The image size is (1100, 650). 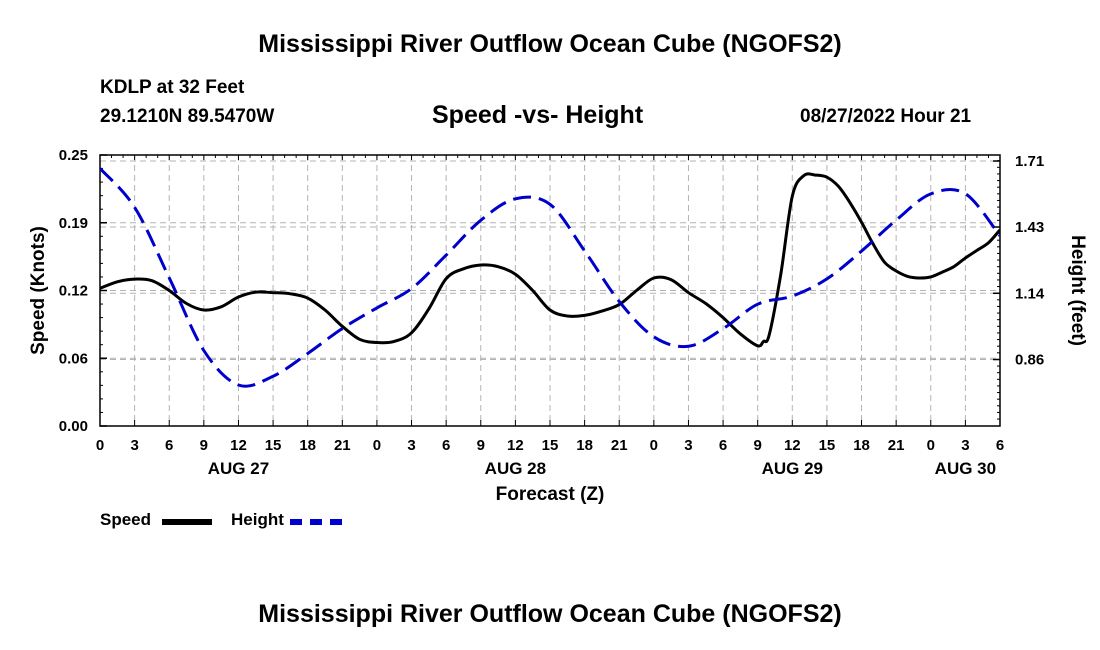 What do you see at coordinates (1029, 161) in the screenshot?
I see `y-right-tick-label: 1.71` at bounding box center [1029, 161].